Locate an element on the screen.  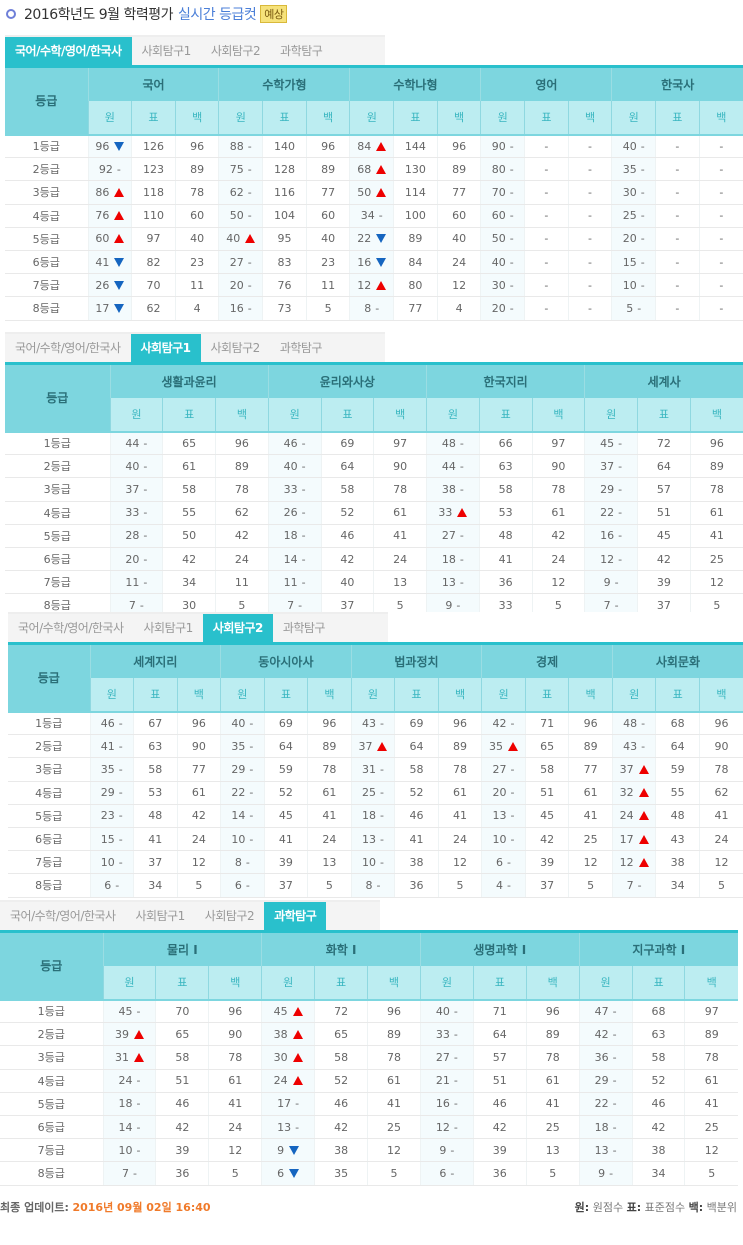
raw-score-cell: 25- is located at coordinates (633, 216).